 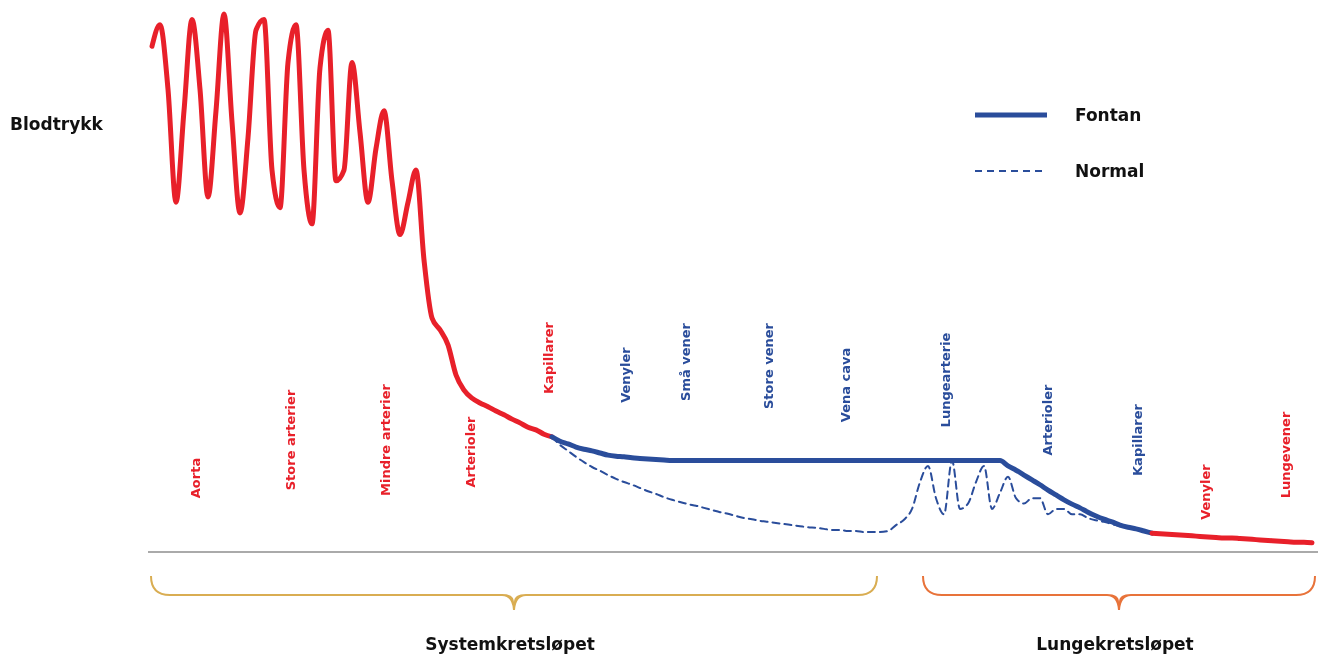 What do you see at coordinates (510, 644) in the screenshot?
I see `text: Systemkretsløpet` at bounding box center [510, 644].